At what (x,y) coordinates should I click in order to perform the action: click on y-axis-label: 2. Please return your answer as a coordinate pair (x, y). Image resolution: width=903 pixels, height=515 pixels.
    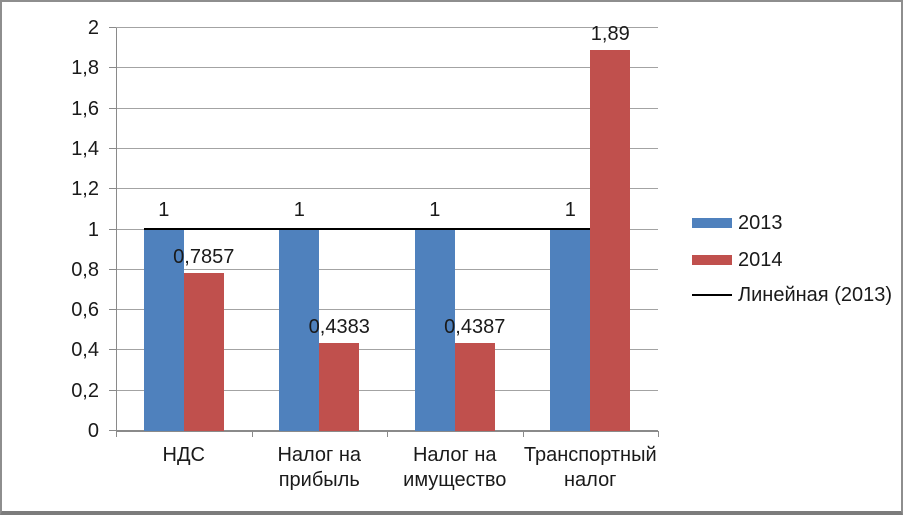
    Looking at the image, I should click on (93, 28).